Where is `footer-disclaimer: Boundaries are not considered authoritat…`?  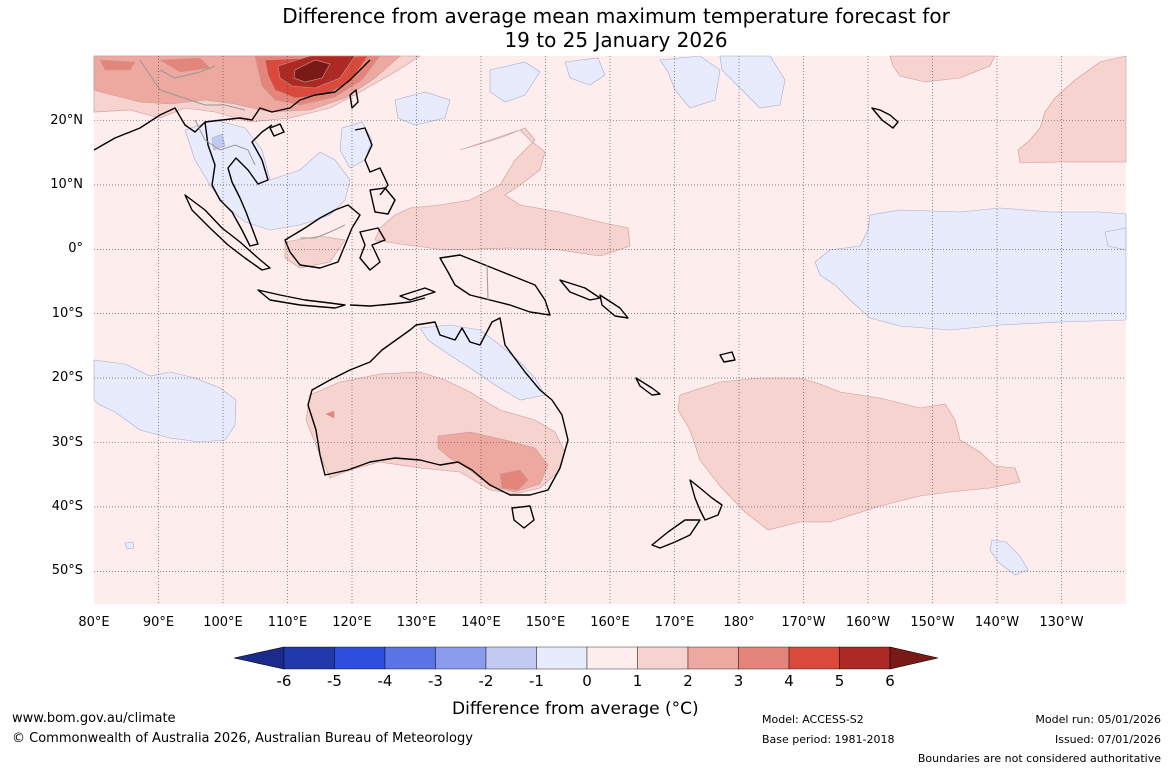
footer-disclaimer: Boundaries are not considered authoritat… is located at coordinates (1039, 758).